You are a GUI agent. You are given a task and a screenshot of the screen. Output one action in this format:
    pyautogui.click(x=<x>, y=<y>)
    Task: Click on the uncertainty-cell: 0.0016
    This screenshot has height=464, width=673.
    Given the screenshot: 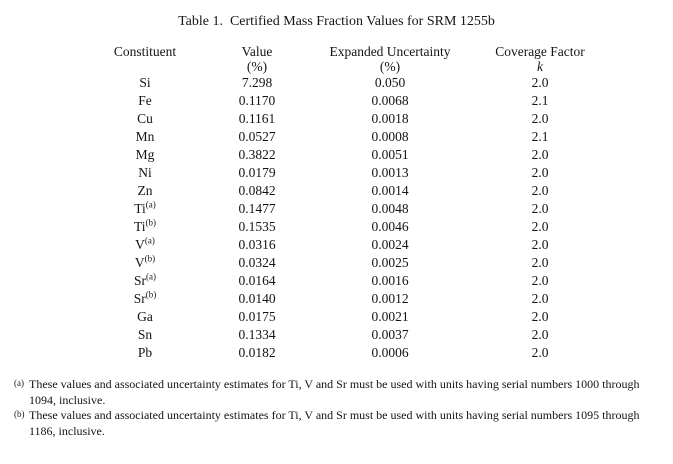 What is the action you would take?
    pyautogui.click(x=390, y=280)
    